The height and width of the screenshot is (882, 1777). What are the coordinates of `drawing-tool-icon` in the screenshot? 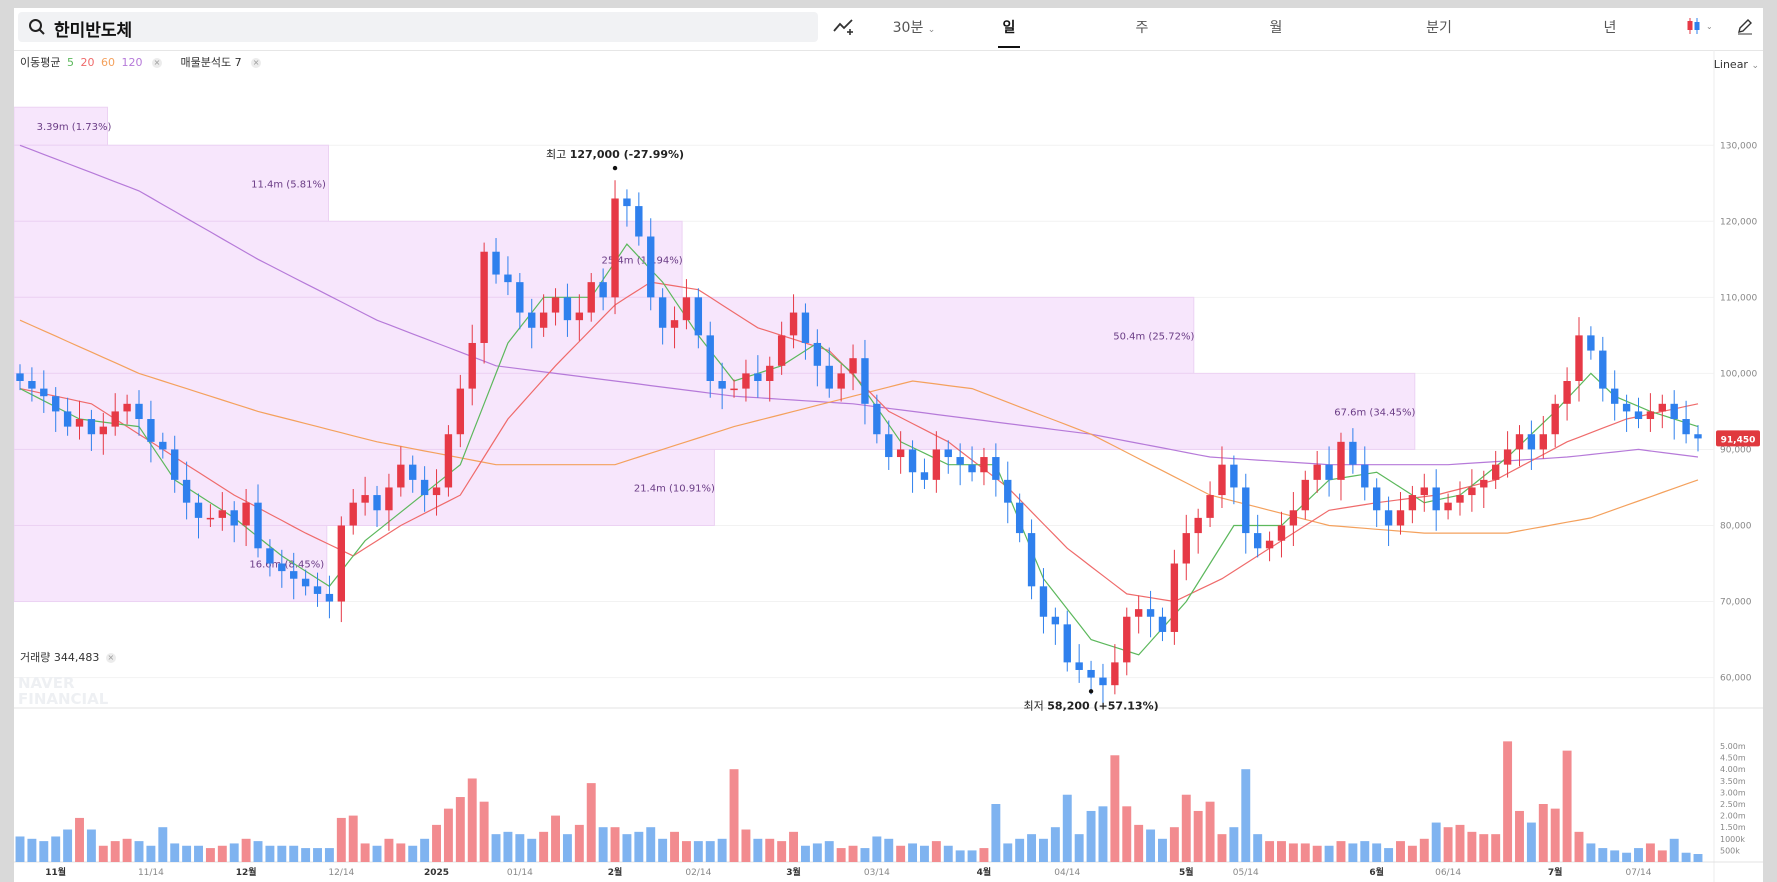 It's located at (844, 26).